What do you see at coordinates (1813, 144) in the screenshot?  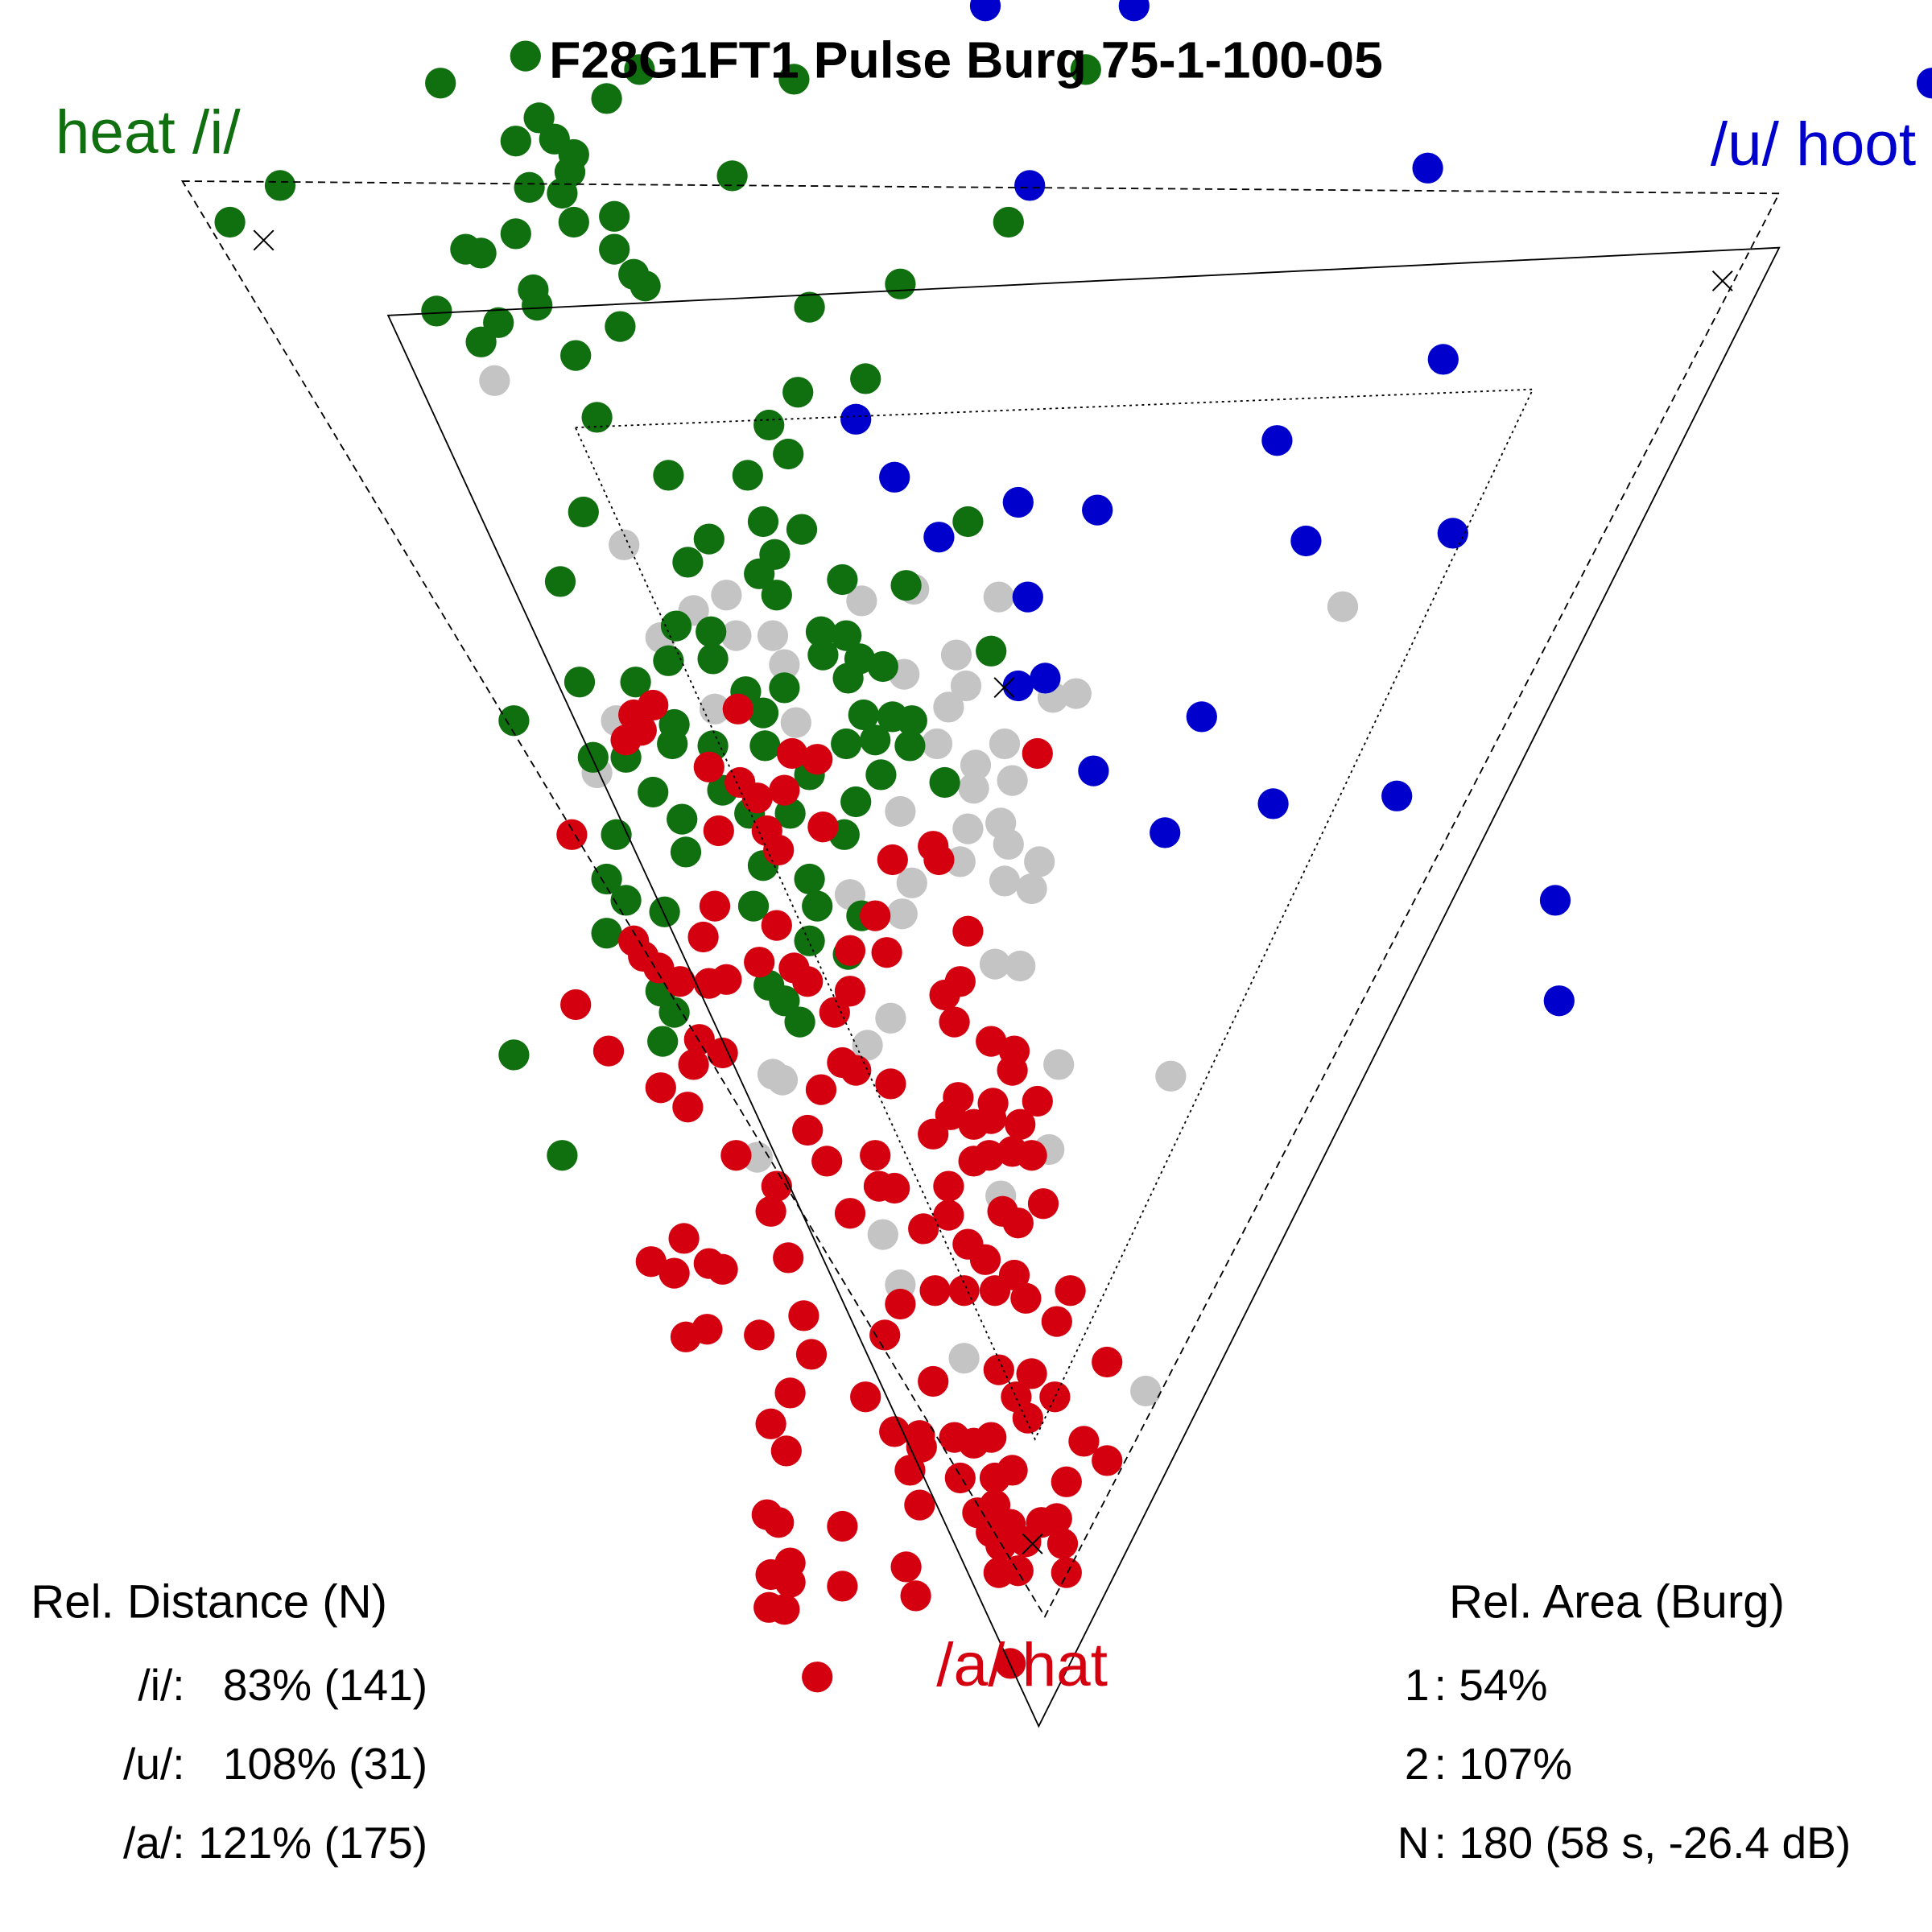 I see `label-u-hoot: /u/ hoot` at bounding box center [1813, 144].